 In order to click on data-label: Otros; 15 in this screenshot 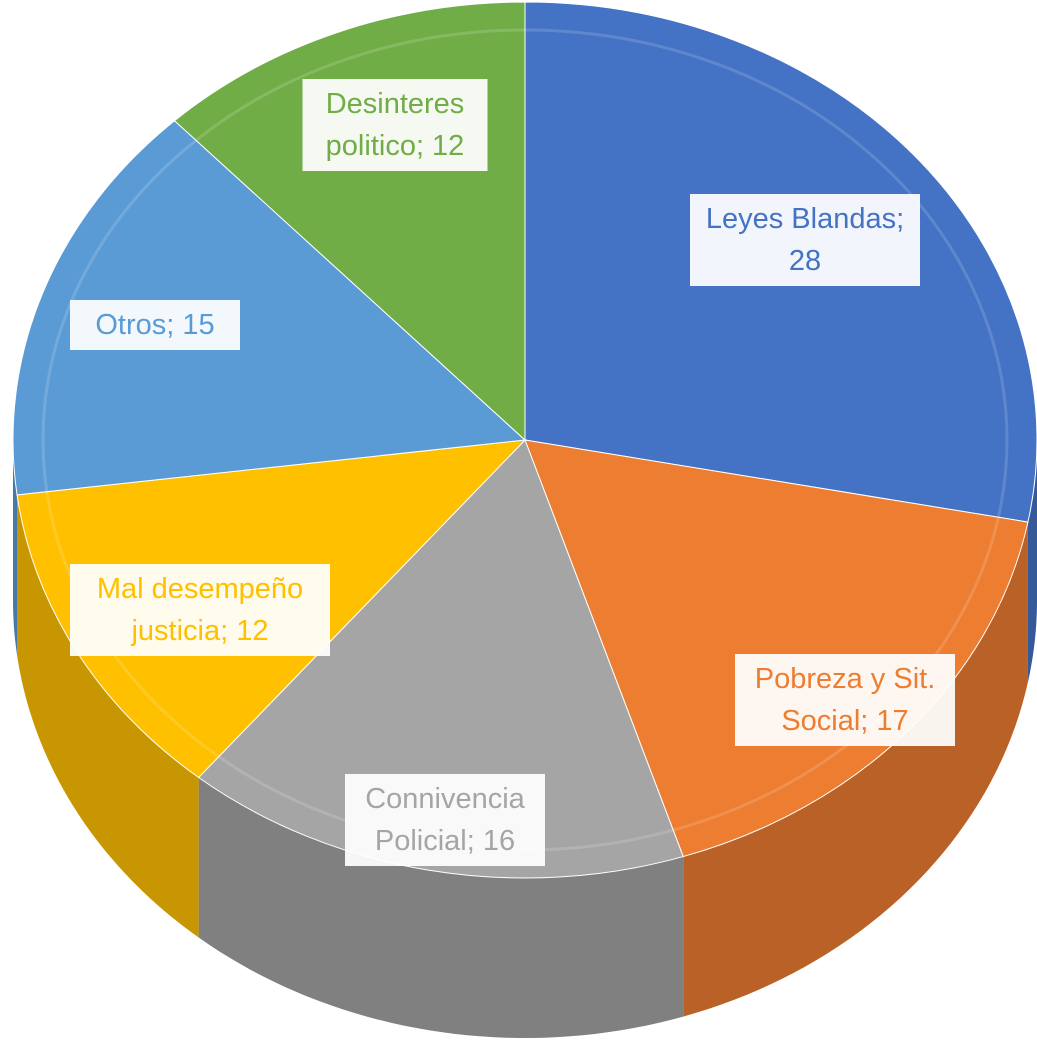, I will do `click(155, 325)`.